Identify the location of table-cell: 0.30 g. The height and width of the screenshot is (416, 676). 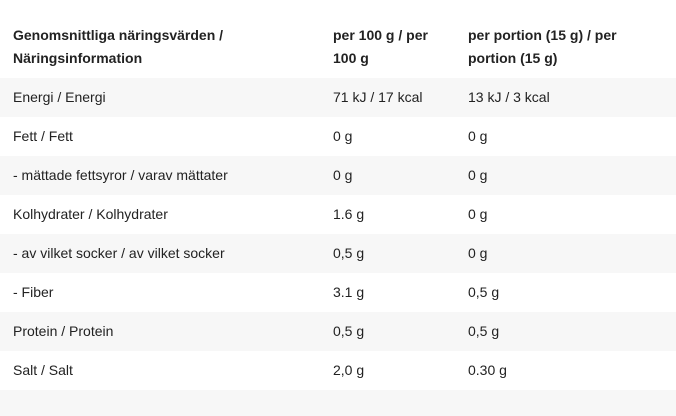
(487, 370).